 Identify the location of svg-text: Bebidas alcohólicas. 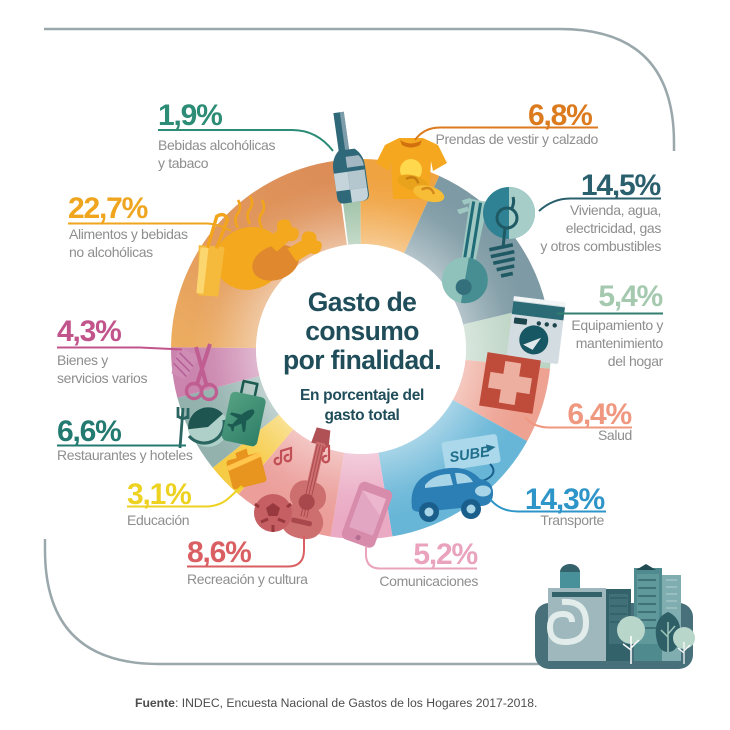
(216, 145).